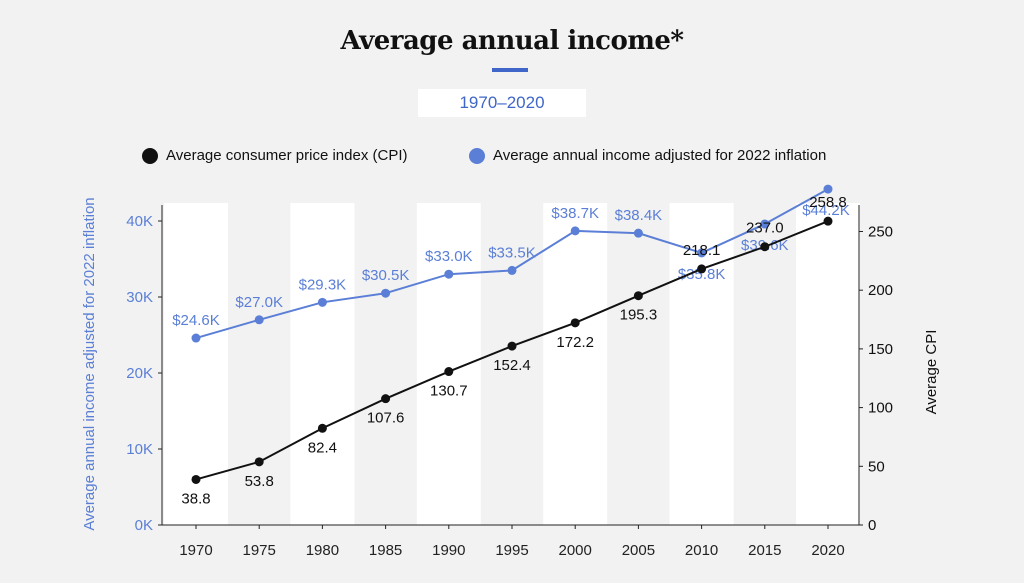 The height and width of the screenshot is (583, 1024). I want to click on income-data-label: $29.3K, so click(323, 284).